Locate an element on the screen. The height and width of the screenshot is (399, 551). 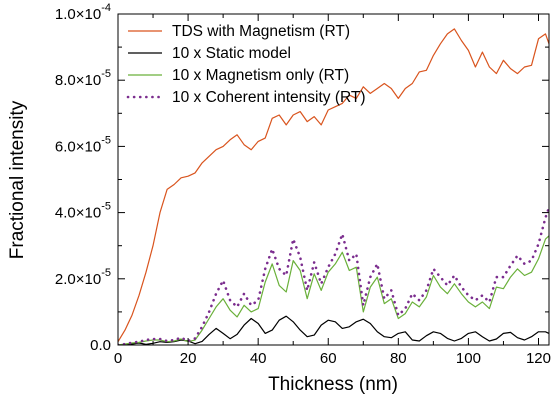
x-tick-label: 20 is located at coordinates (188, 358).